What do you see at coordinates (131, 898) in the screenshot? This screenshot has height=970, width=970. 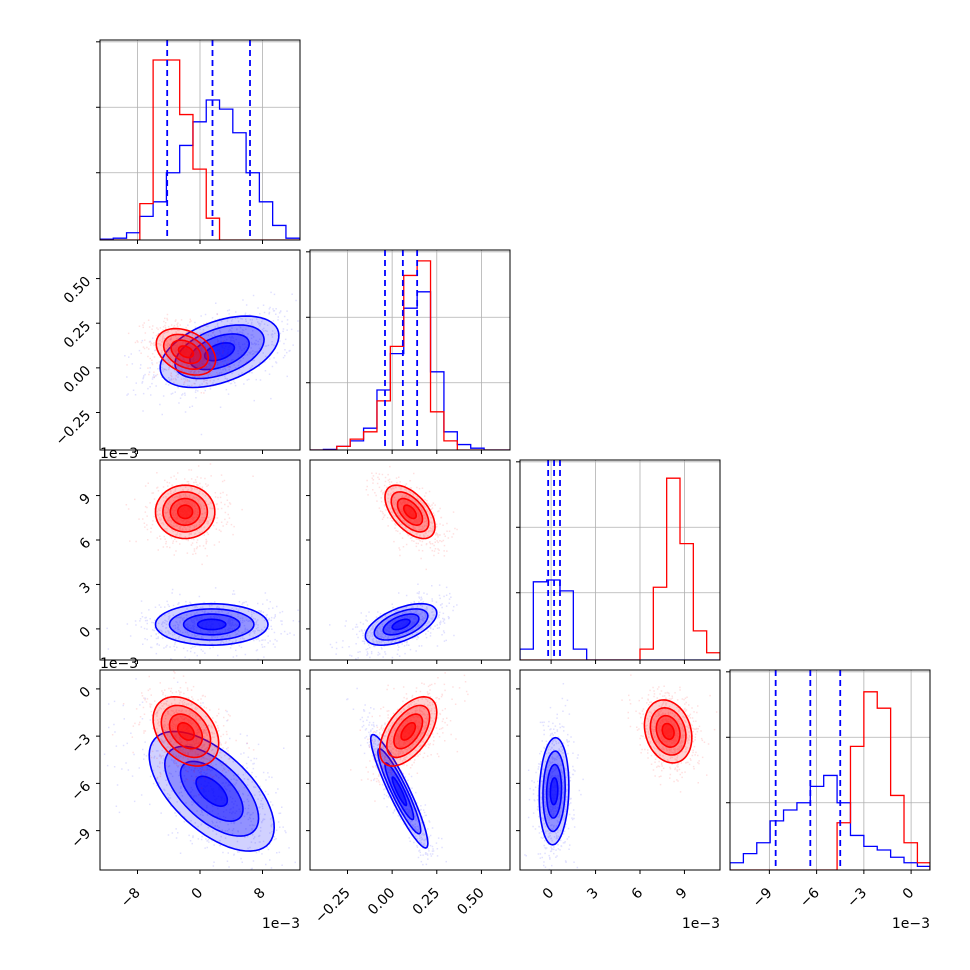 I see `x-tick-label: −8` at bounding box center [131, 898].